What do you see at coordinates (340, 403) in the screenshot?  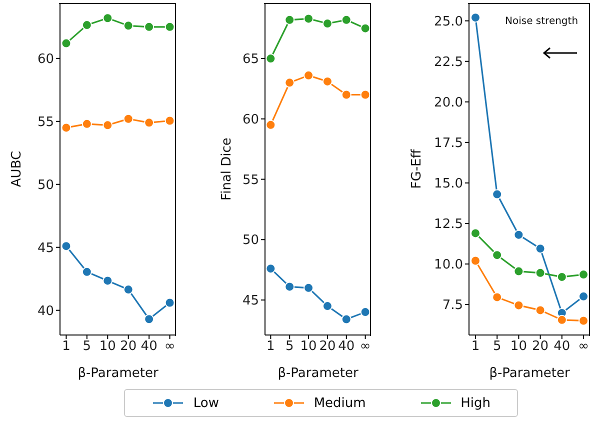 I see `legend-label: Medium` at bounding box center [340, 403].